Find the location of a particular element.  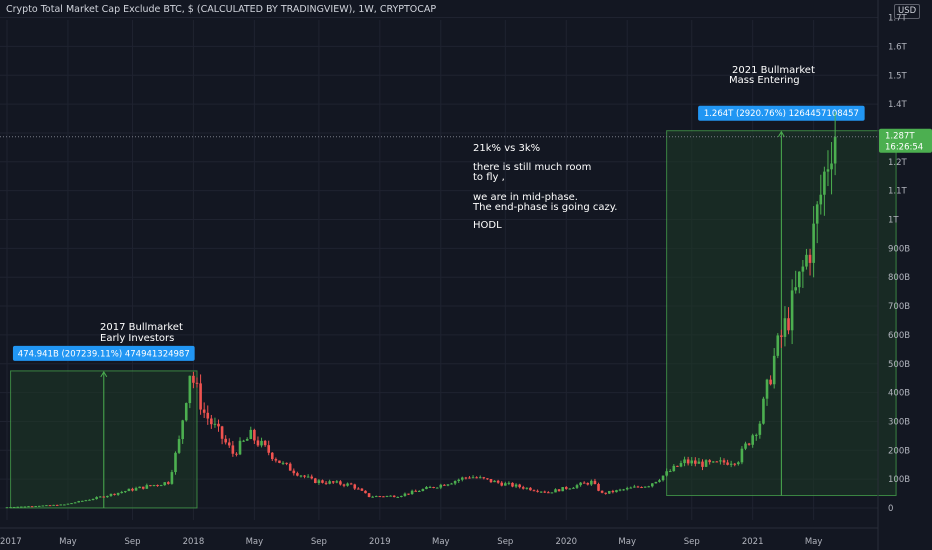

time-axis-label: May is located at coordinates (68, 542).